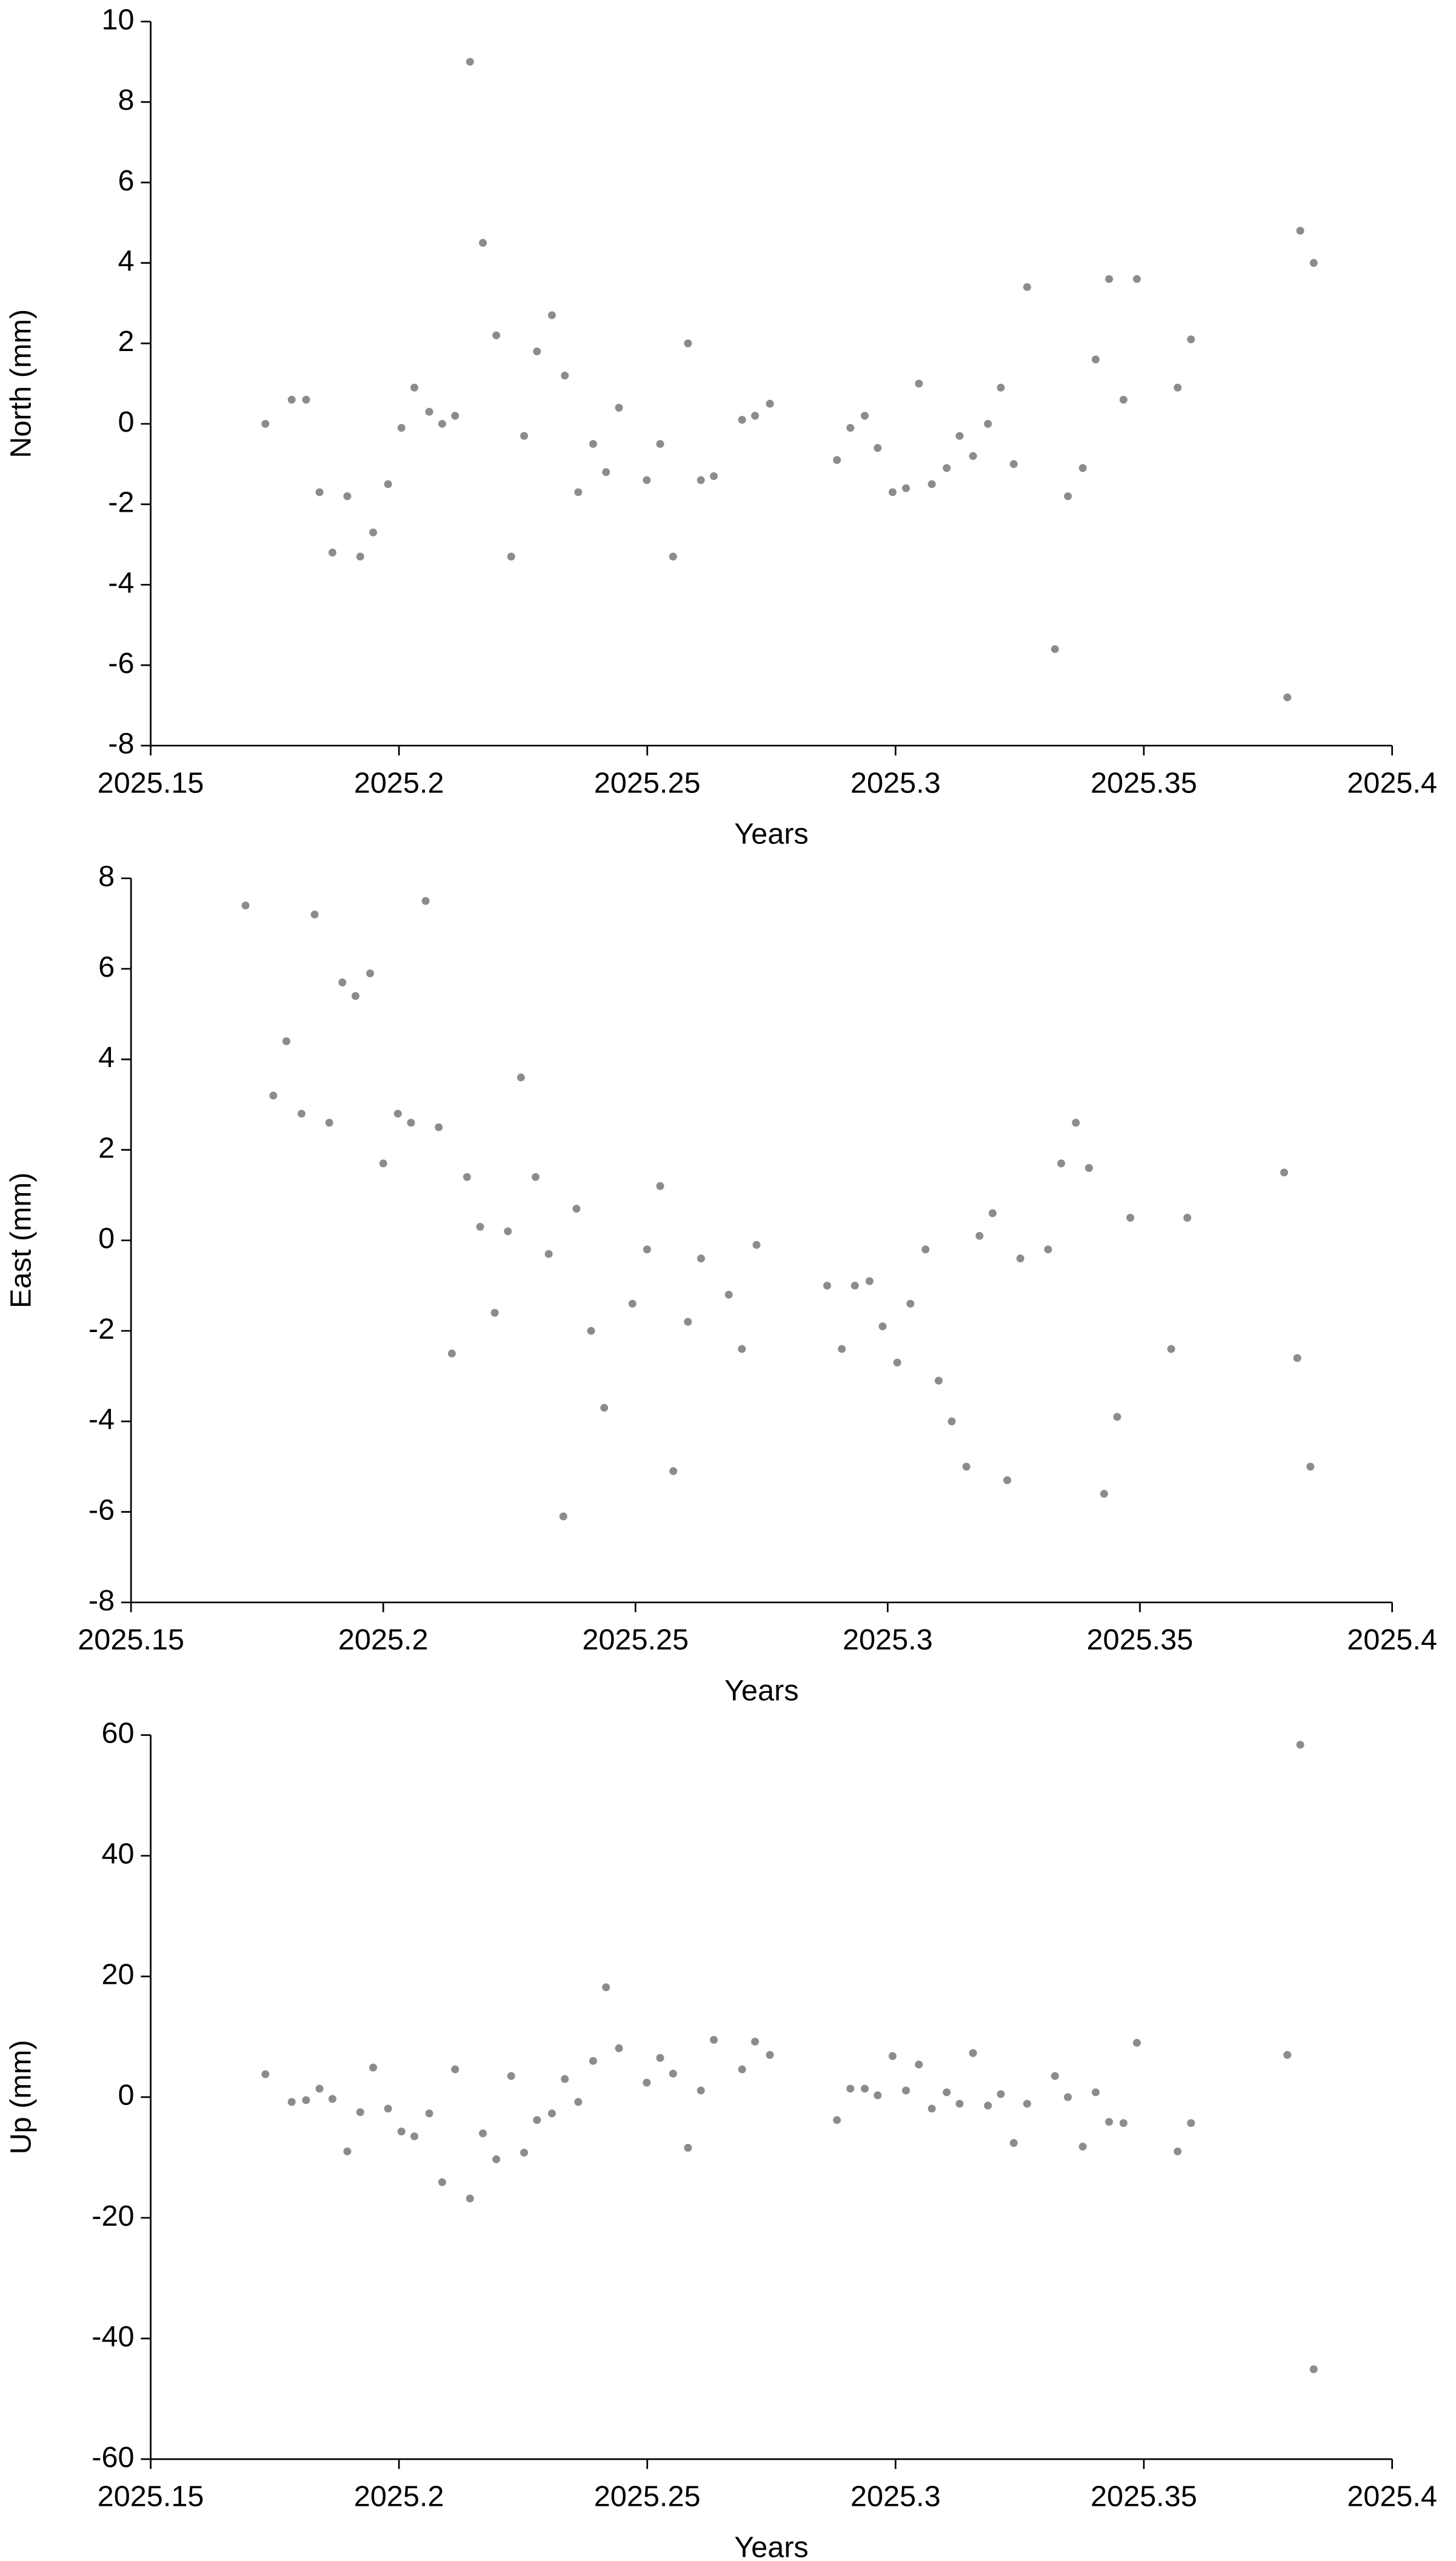  I want to click on y-tick-label: 0, so click(106, 1238).